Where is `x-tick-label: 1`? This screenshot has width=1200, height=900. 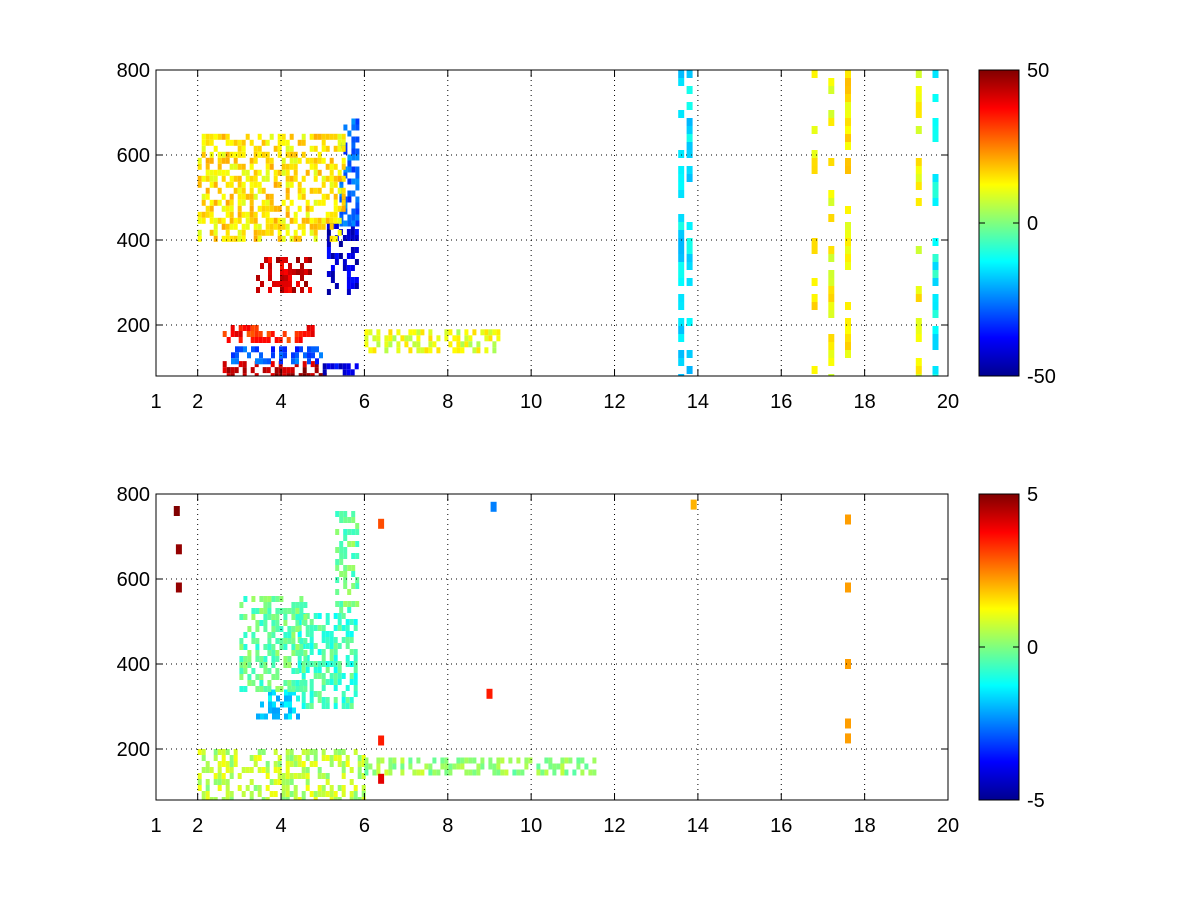 x-tick-label: 1 is located at coordinates (155, 826).